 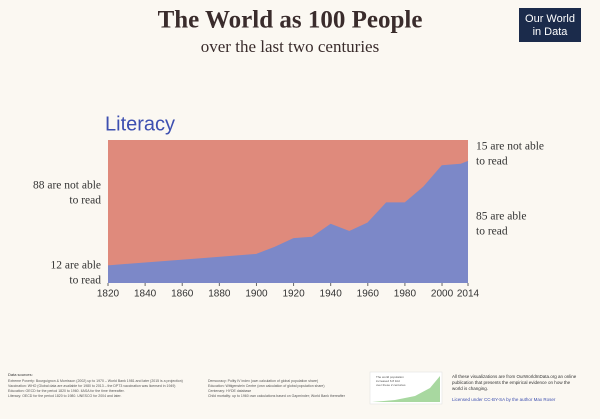 I want to click on footer-text: Centenary: HYDE database, so click(x=229, y=391).